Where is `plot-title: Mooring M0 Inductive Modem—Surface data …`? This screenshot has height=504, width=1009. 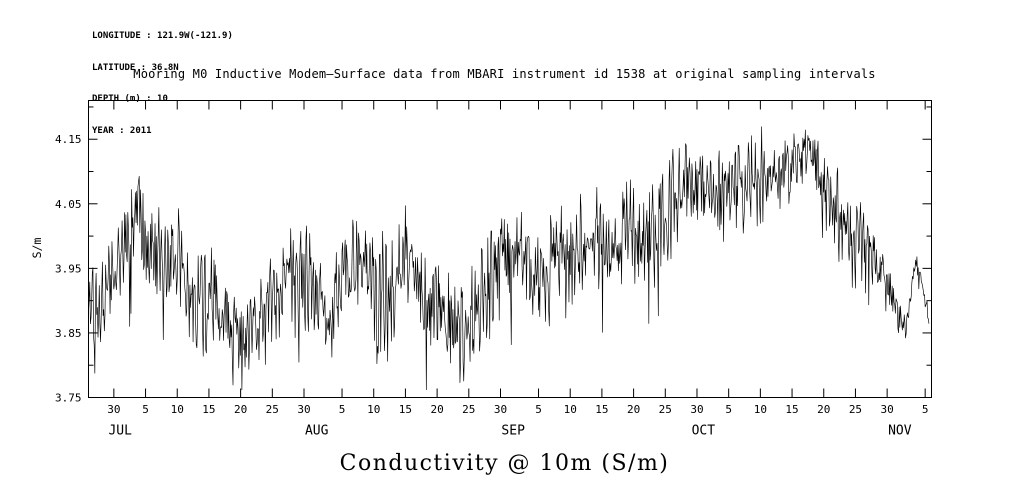
plot-title: Mooring M0 Inductive Modem—Surface data … is located at coordinates (504, 74).